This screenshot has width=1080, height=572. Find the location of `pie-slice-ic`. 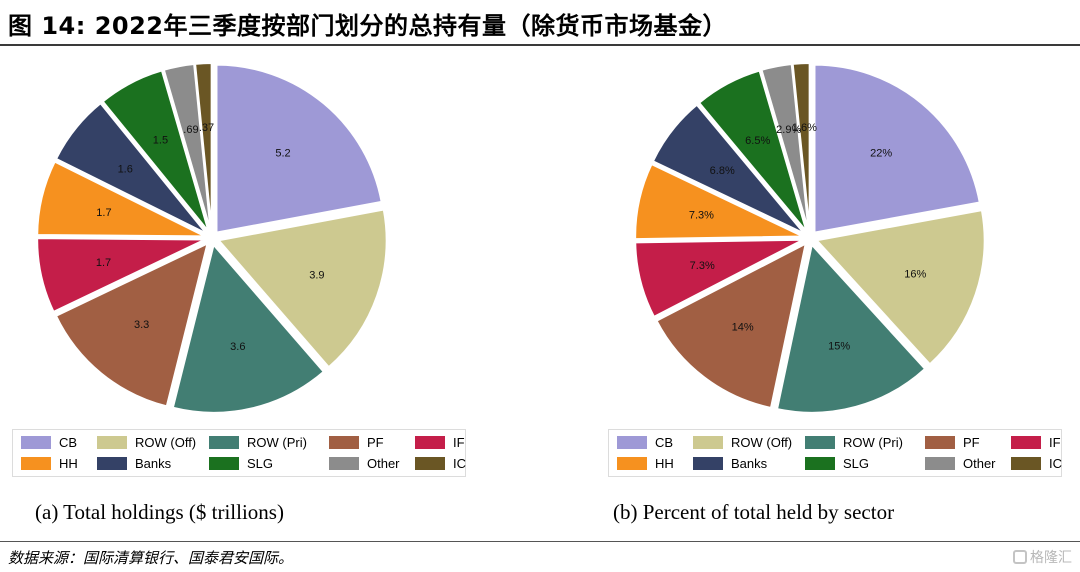

pie-slice-ic is located at coordinates (203, 147).